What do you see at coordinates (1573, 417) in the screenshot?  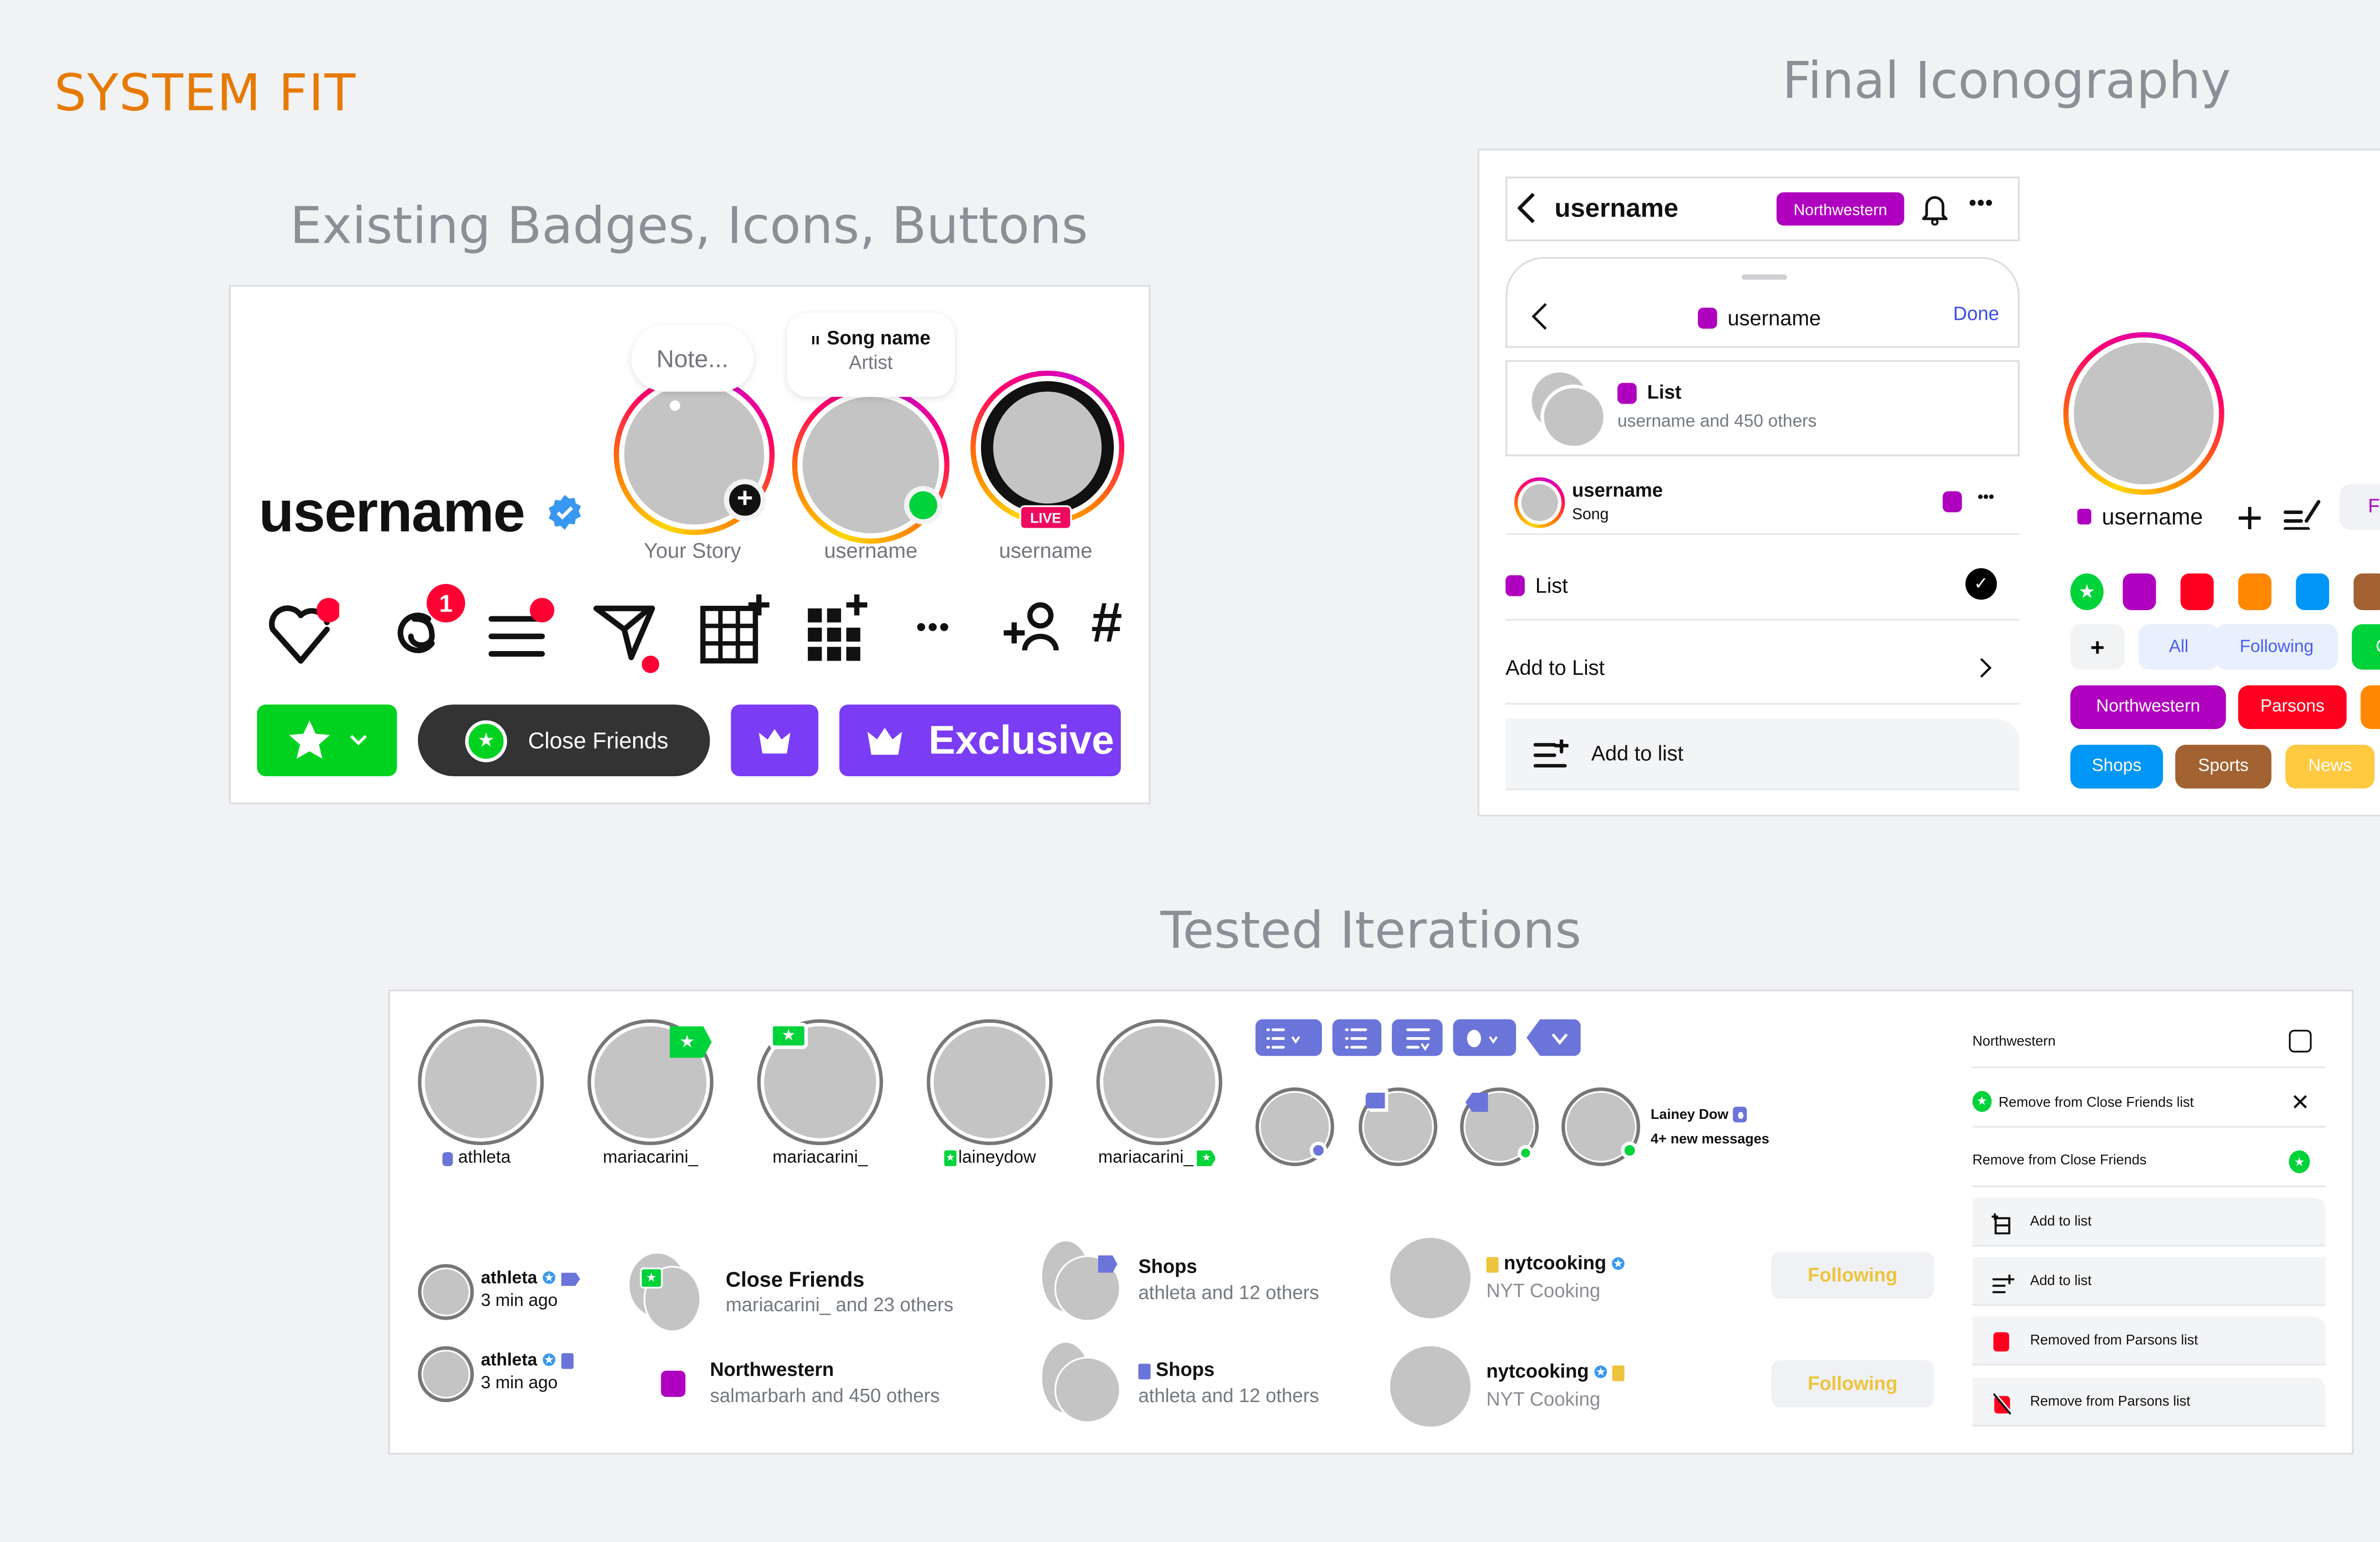 I see `list-avatar-front` at bounding box center [1573, 417].